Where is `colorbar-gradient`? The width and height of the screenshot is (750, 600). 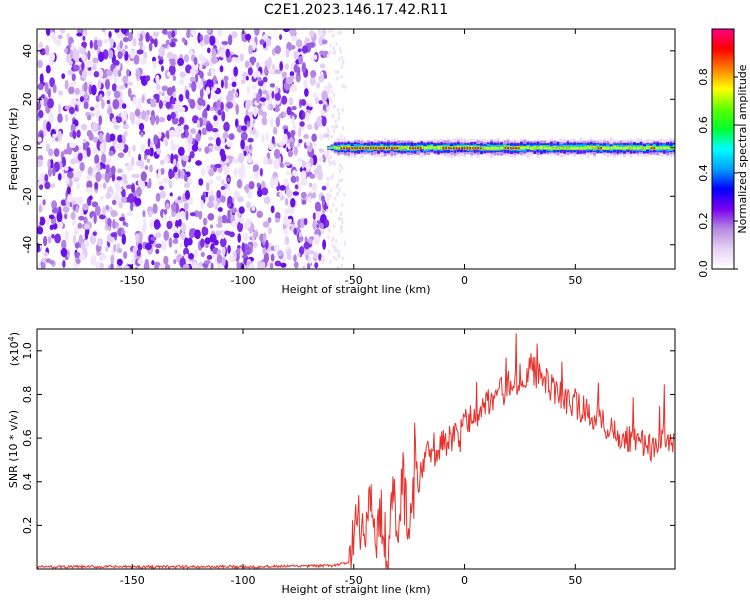
colorbar-gradient is located at coordinates (723, 149).